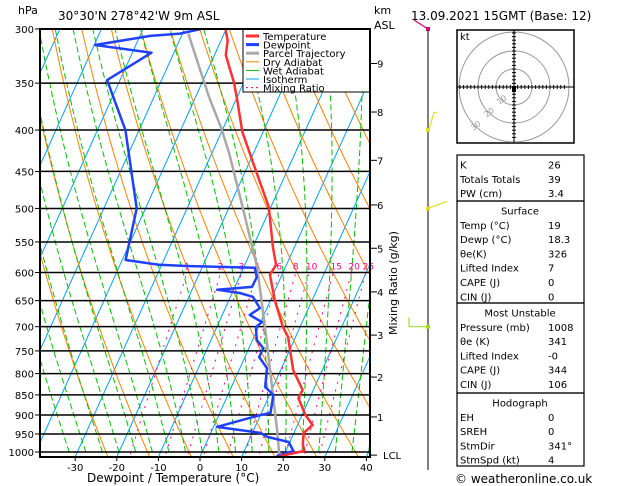 This screenshot has height=486, width=629. What do you see at coordinates (380, 418) in the screenshot?
I see `height-tick-label: 1` at bounding box center [380, 418].